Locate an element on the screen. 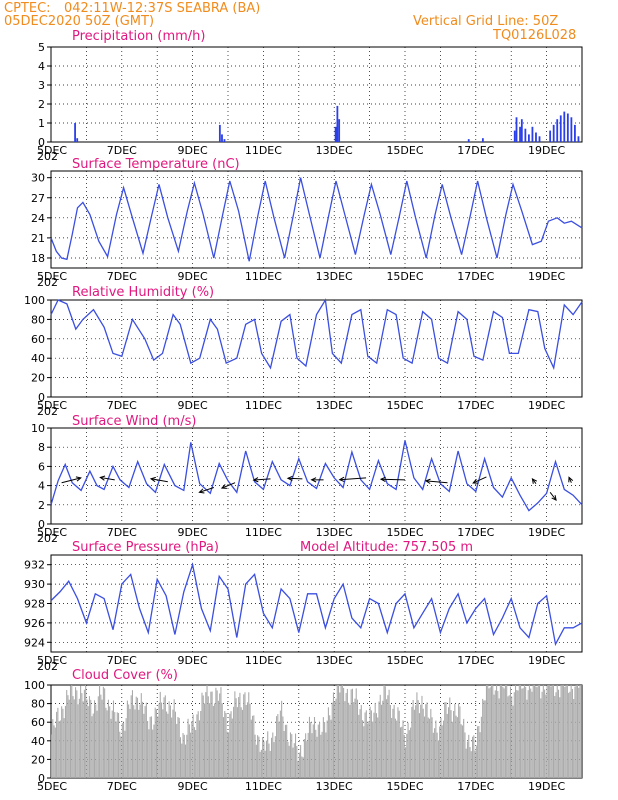 Image resolution: width=618 pixels, height=800 pixels. humidity-ytick-label: 40 is located at coordinates (38, 358).